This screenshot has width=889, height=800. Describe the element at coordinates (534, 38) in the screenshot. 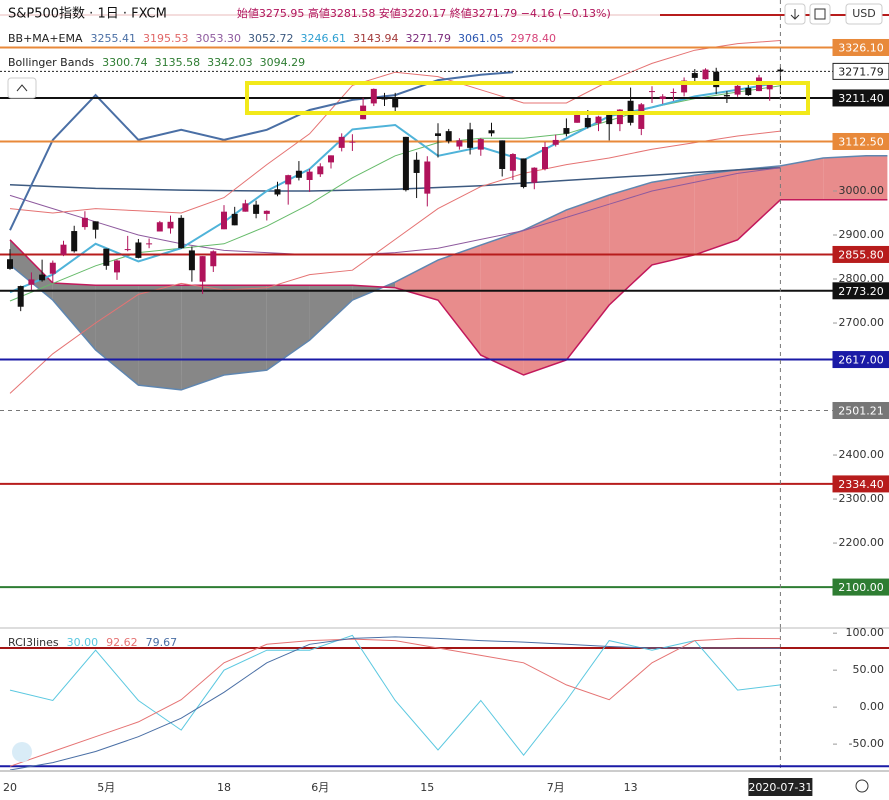

I see `indicator-value: 2978.40` at that location.